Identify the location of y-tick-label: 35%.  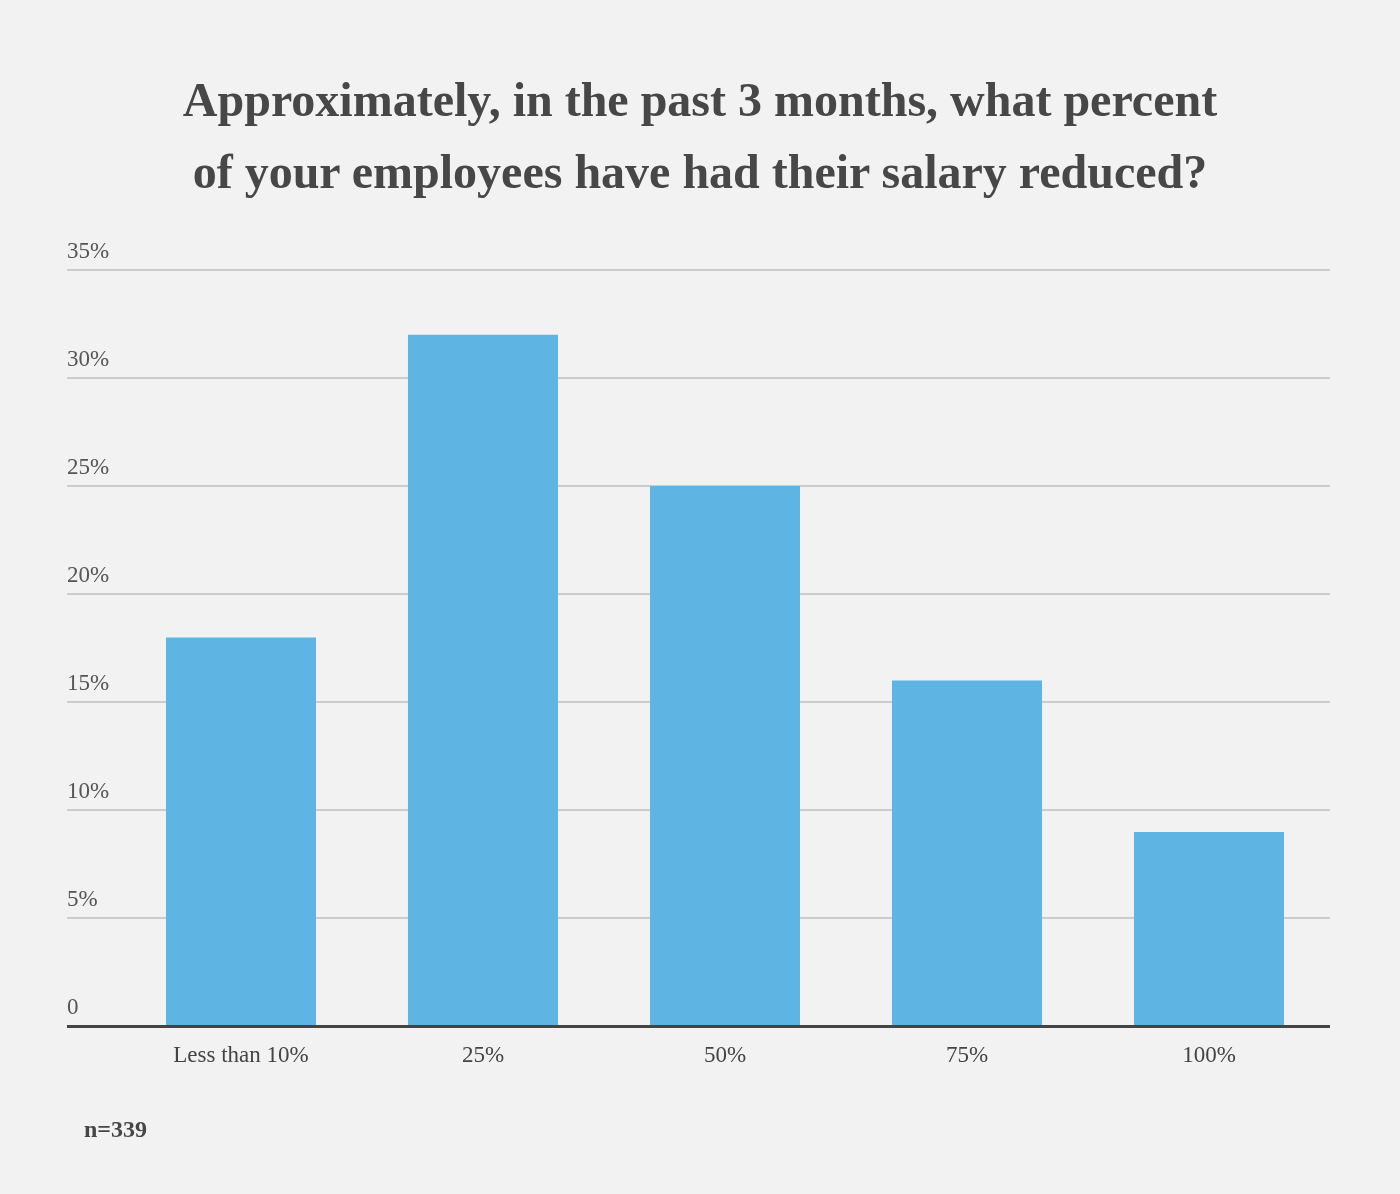
(88, 251).